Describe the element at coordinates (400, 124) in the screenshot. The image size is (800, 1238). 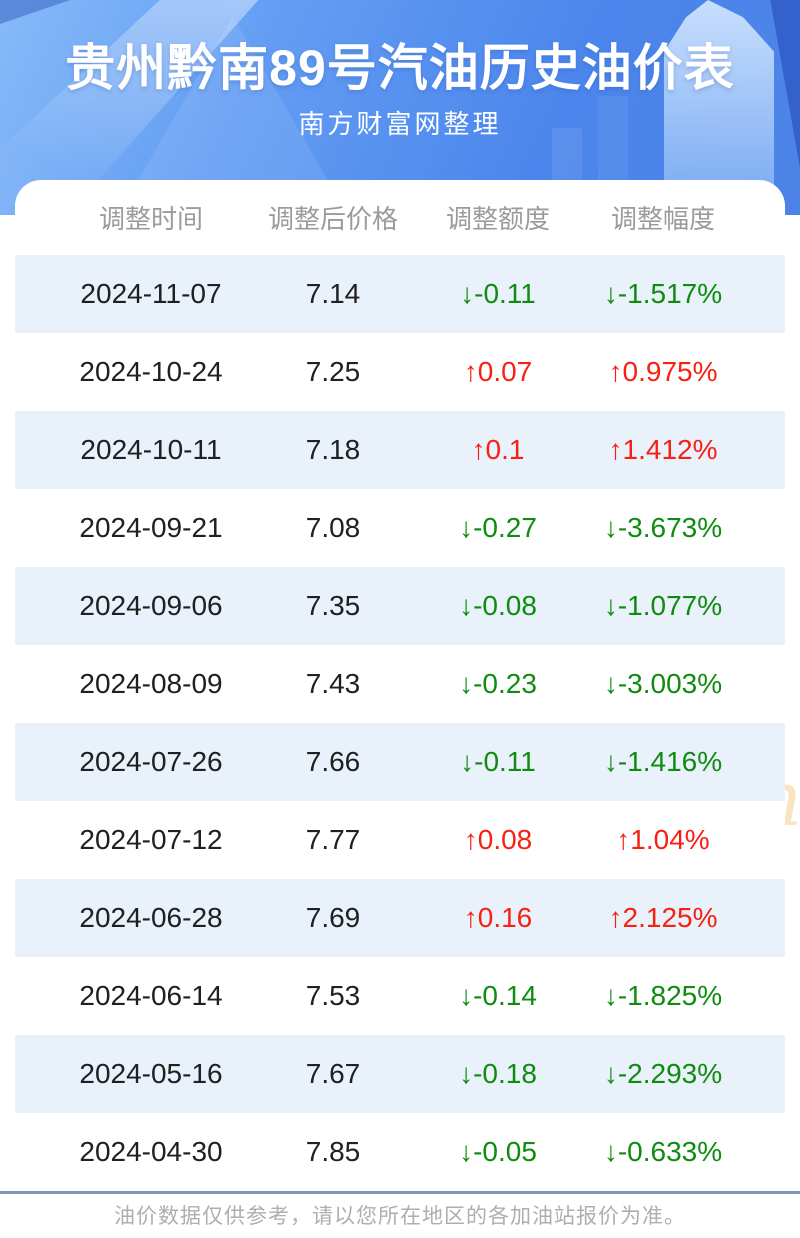
I see `page-subtitle: 南方财富网整理` at that location.